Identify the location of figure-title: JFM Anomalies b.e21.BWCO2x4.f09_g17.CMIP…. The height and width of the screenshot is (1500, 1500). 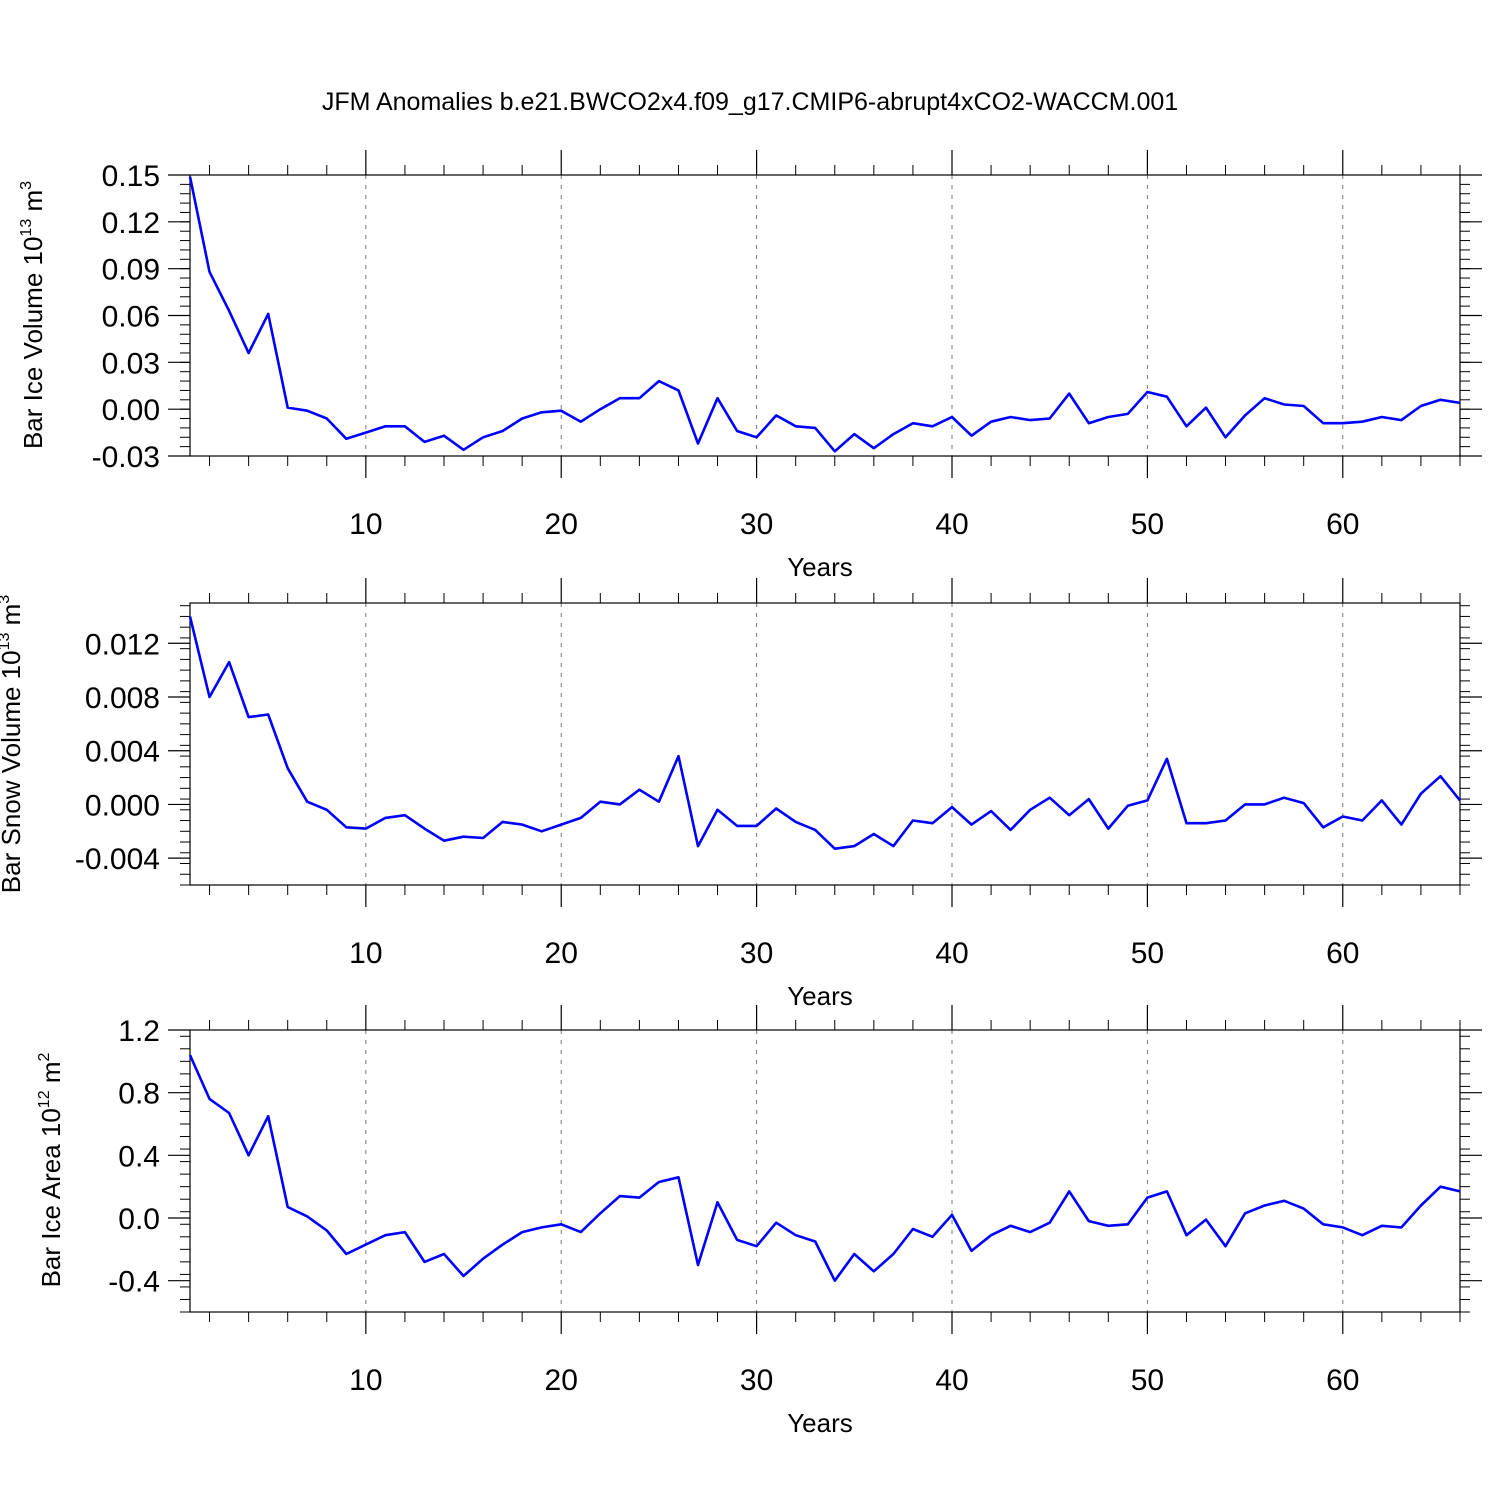
(750, 102).